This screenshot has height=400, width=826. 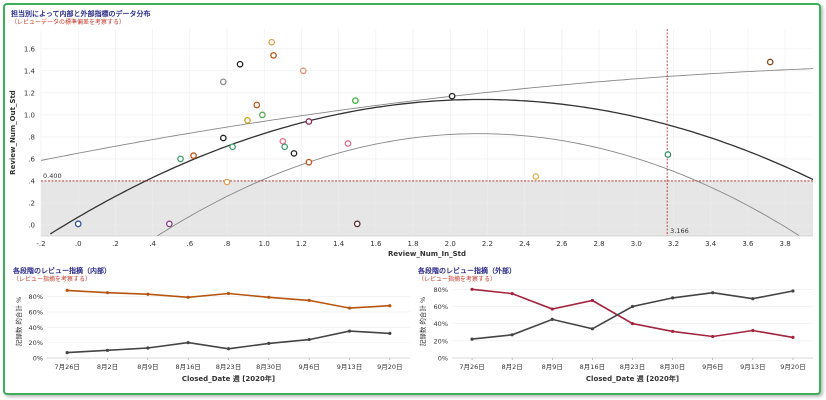 What do you see at coordinates (785, 244) in the screenshot?
I see `x-tick-label: 3.8` at bounding box center [785, 244].